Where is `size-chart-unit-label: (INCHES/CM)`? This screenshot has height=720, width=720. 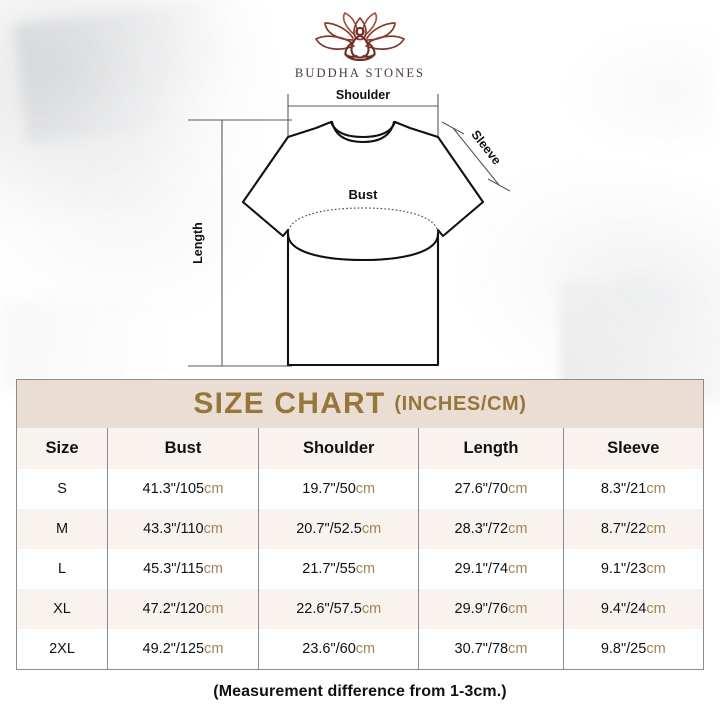 size-chart-unit-label: (INCHES/CM) is located at coordinates (460, 403).